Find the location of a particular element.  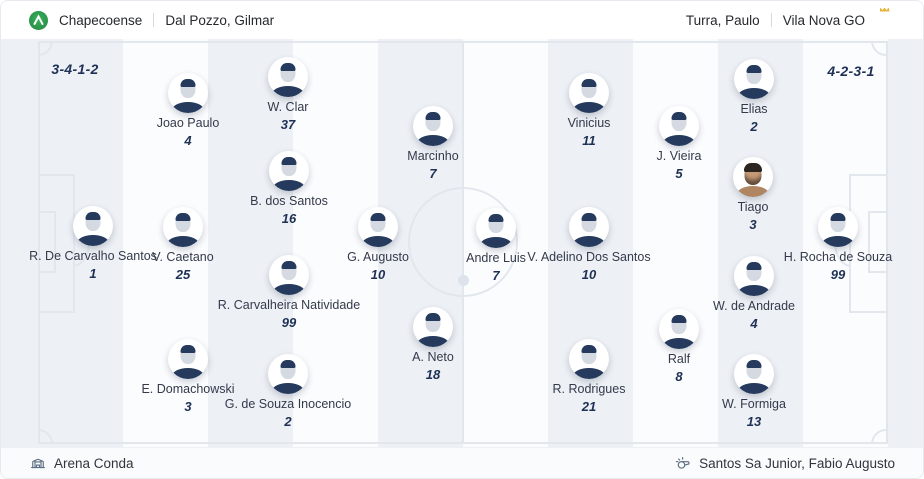

player-marker: G. Augusto 10 is located at coordinates (378, 244).